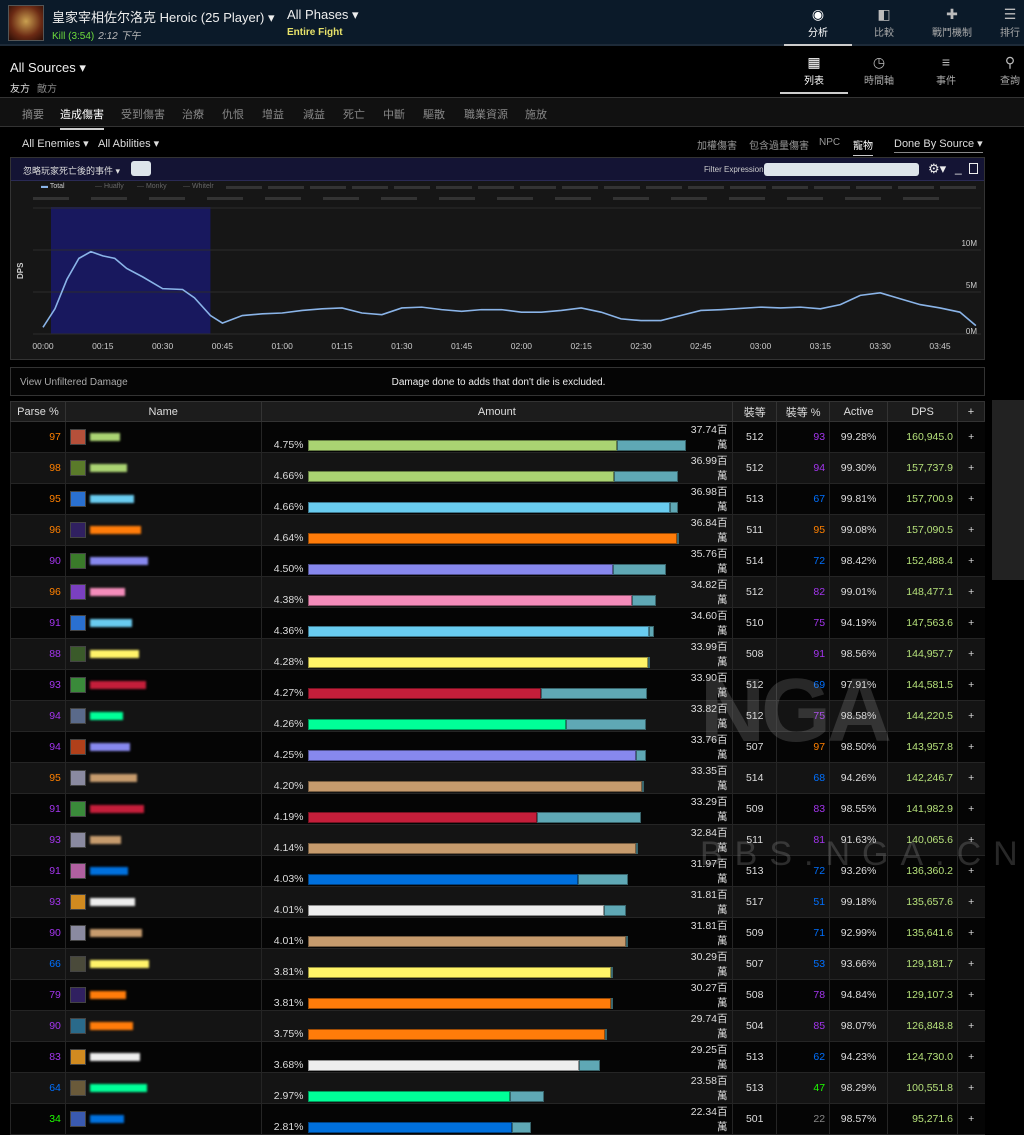 Image resolution: width=1024 pixels, height=1135 pixels. Describe the element at coordinates (33, 114) in the screenshot. I see `tab-0: 摘要` at that location.